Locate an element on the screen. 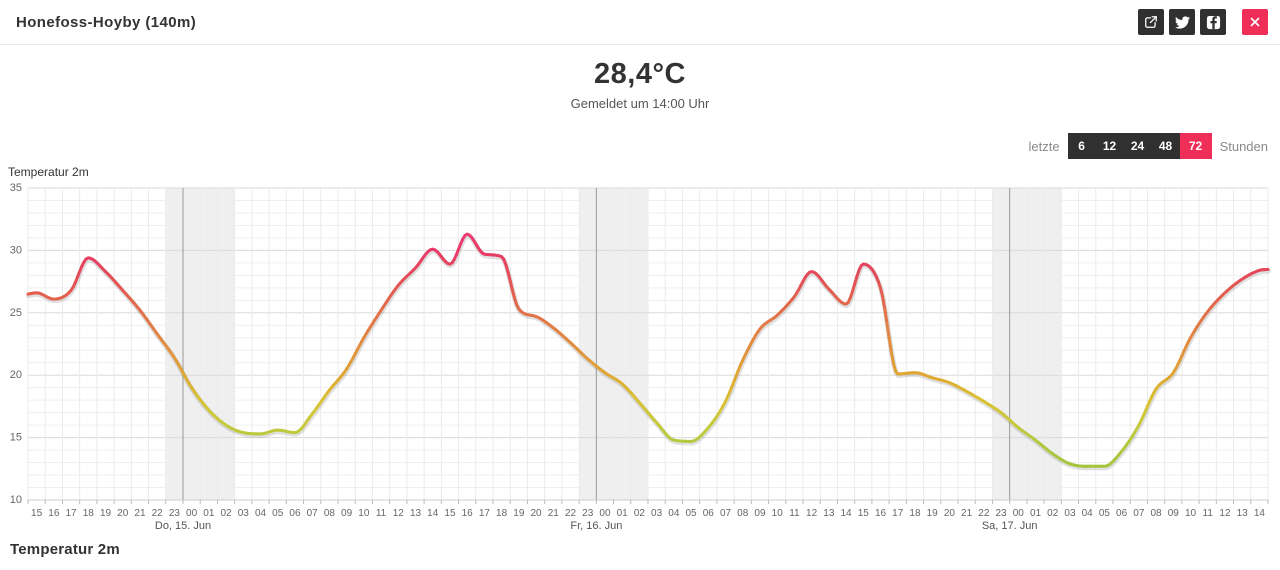  current-reading: 28,4°C Gemeldet um 14:00 Uhr is located at coordinates (640, 78).